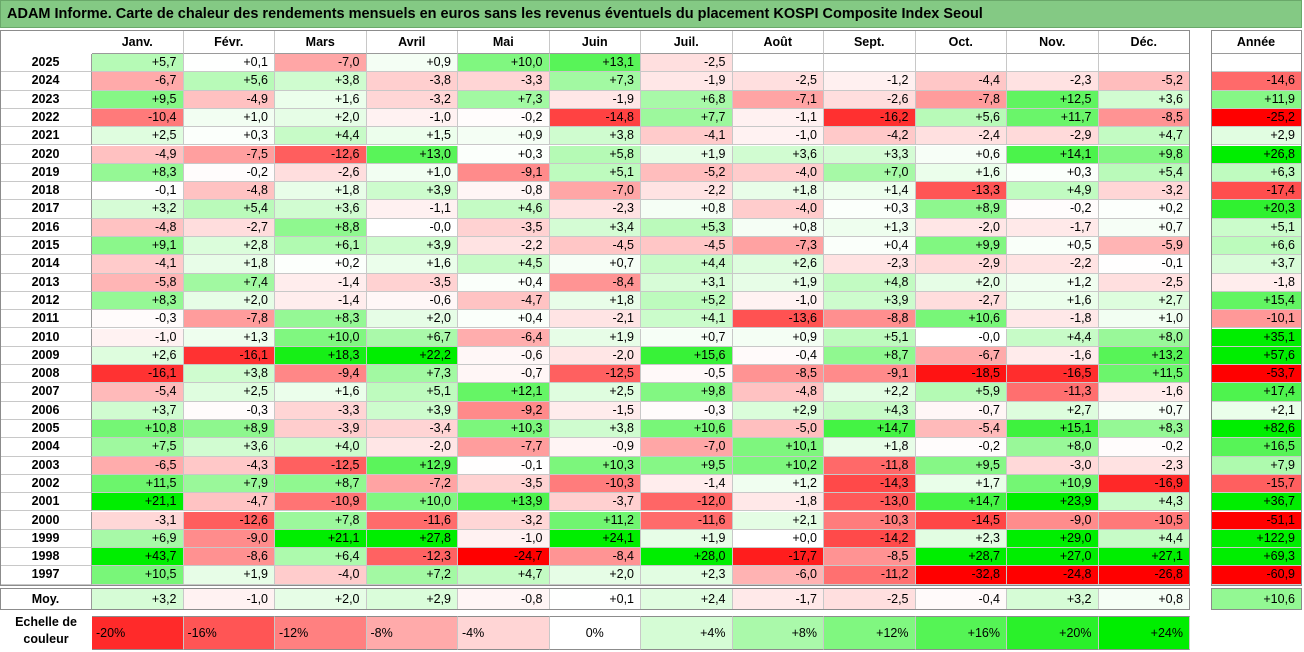  I want to click on heatmap-cell: -8,6, so click(229, 557).